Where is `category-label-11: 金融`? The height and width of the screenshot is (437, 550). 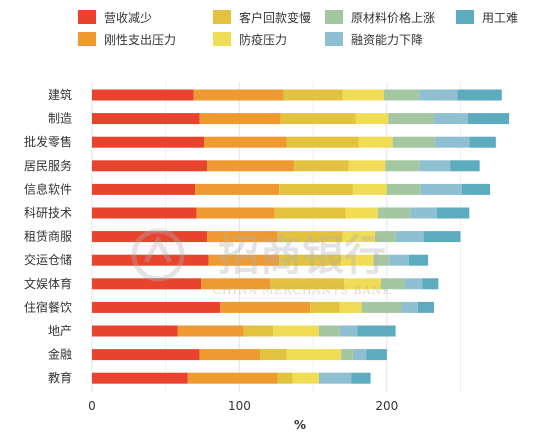
category-label-11: 金融 is located at coordinates (60, 354).